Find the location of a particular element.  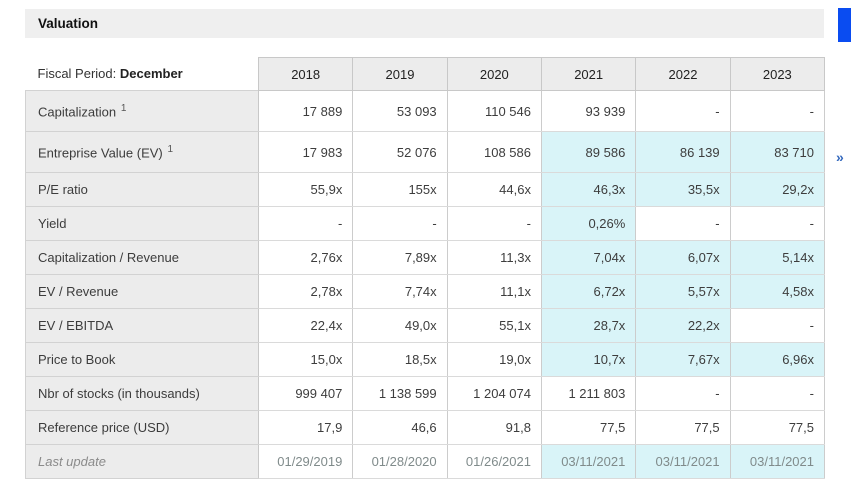

next-page-icon: » is located at coordinates (840, 157).